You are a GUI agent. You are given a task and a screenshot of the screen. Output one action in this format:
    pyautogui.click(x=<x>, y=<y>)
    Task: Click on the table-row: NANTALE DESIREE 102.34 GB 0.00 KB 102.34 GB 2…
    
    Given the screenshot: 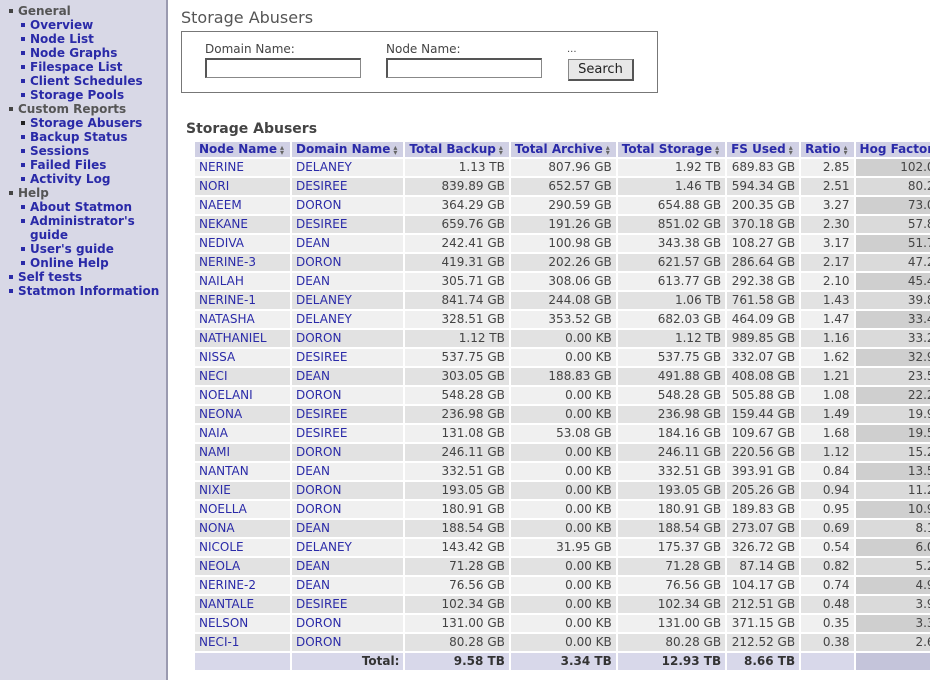 What is the action you would take?
    pyautogui.click(x=562, y=604)
    